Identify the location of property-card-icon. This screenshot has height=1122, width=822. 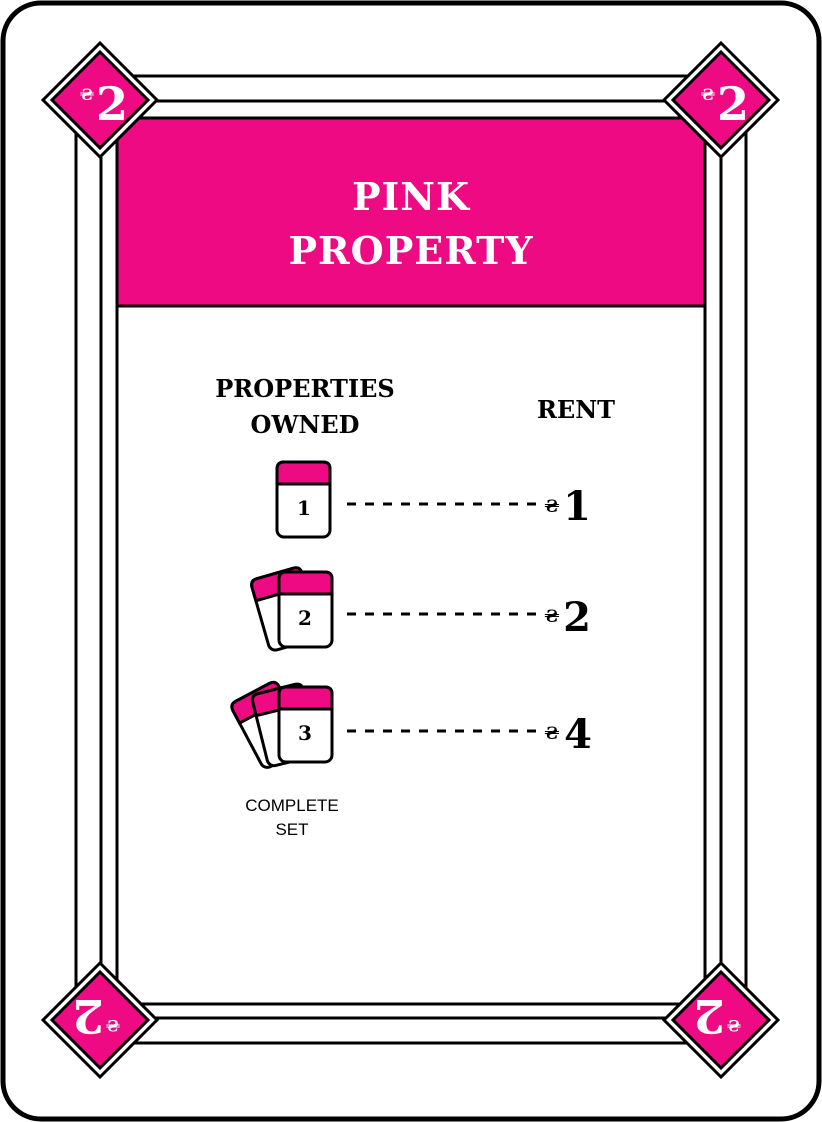
(303, 499).